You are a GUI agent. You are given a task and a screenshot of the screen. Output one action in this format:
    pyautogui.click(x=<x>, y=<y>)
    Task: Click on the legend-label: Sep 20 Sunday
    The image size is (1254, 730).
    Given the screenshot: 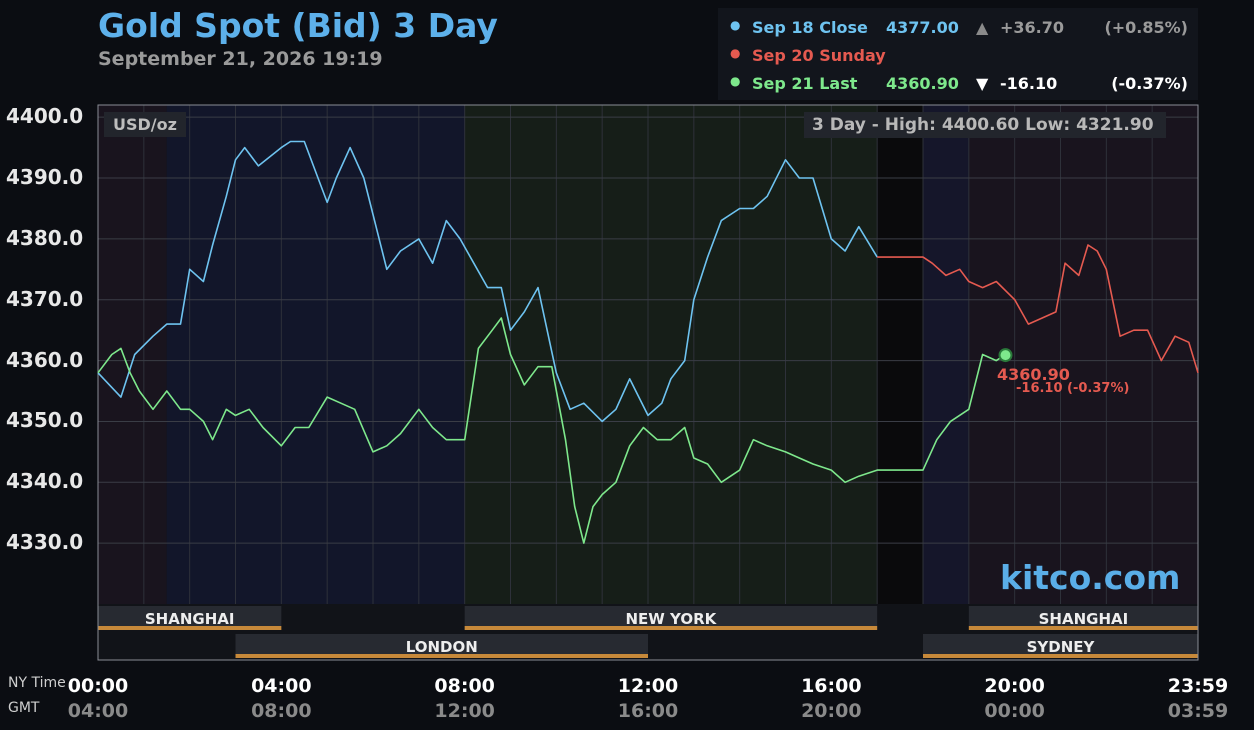 What is the action you would take?
    pyautogui.click(x=819, y=55)
    